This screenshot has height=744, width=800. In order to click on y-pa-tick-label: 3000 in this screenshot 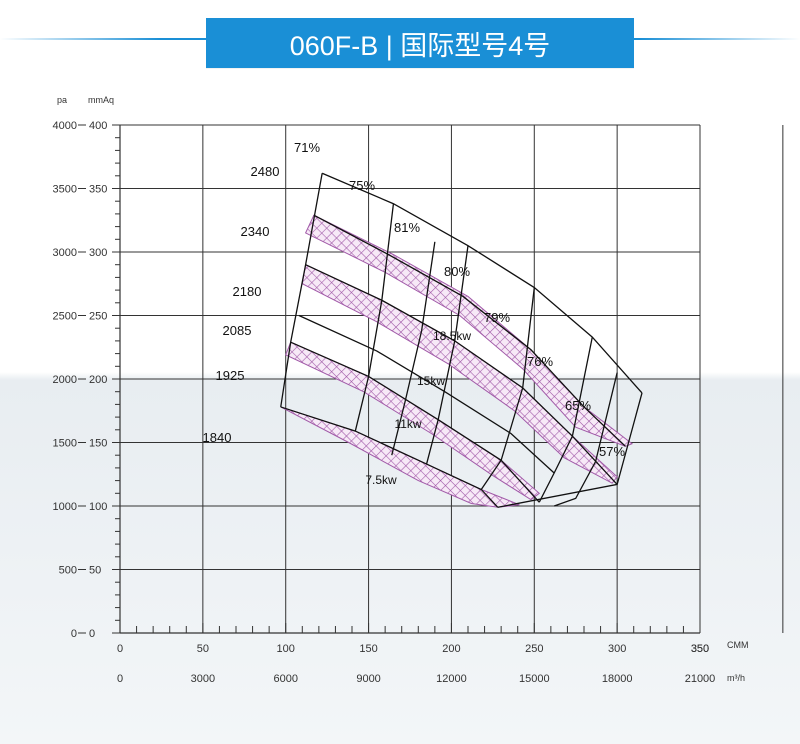, I will do `click(65, 253)`.